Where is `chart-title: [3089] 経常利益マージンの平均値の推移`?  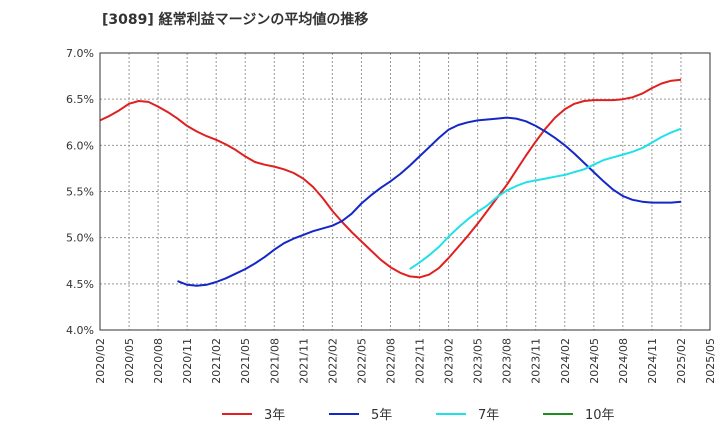 chart-title: [3089] 経常利益マージンの平均値の推移 is located at coordinates (235, 19).